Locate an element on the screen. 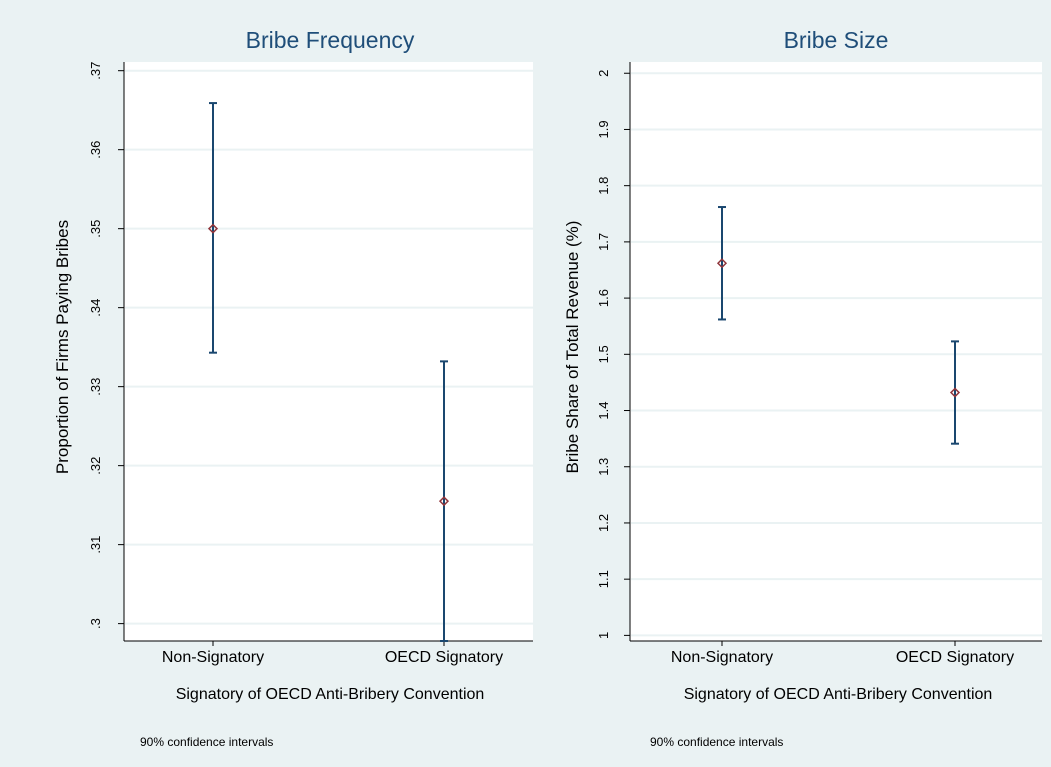 The height and width of the screenshot is (767, 1051). y-tick-label: .31 is located at coordinates (95, 545).